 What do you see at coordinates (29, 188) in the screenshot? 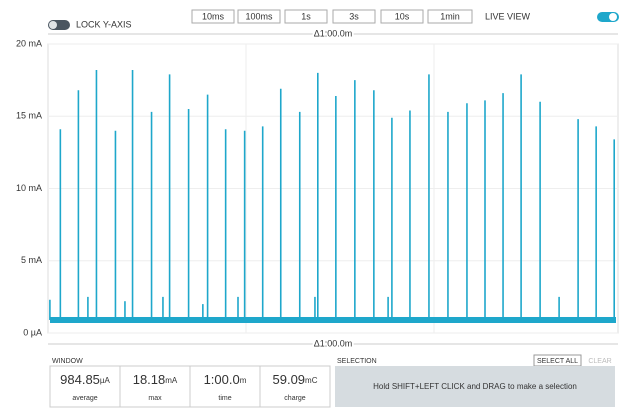
I see `y-tick-label: 10 mA` at bounding box center [29, 188].